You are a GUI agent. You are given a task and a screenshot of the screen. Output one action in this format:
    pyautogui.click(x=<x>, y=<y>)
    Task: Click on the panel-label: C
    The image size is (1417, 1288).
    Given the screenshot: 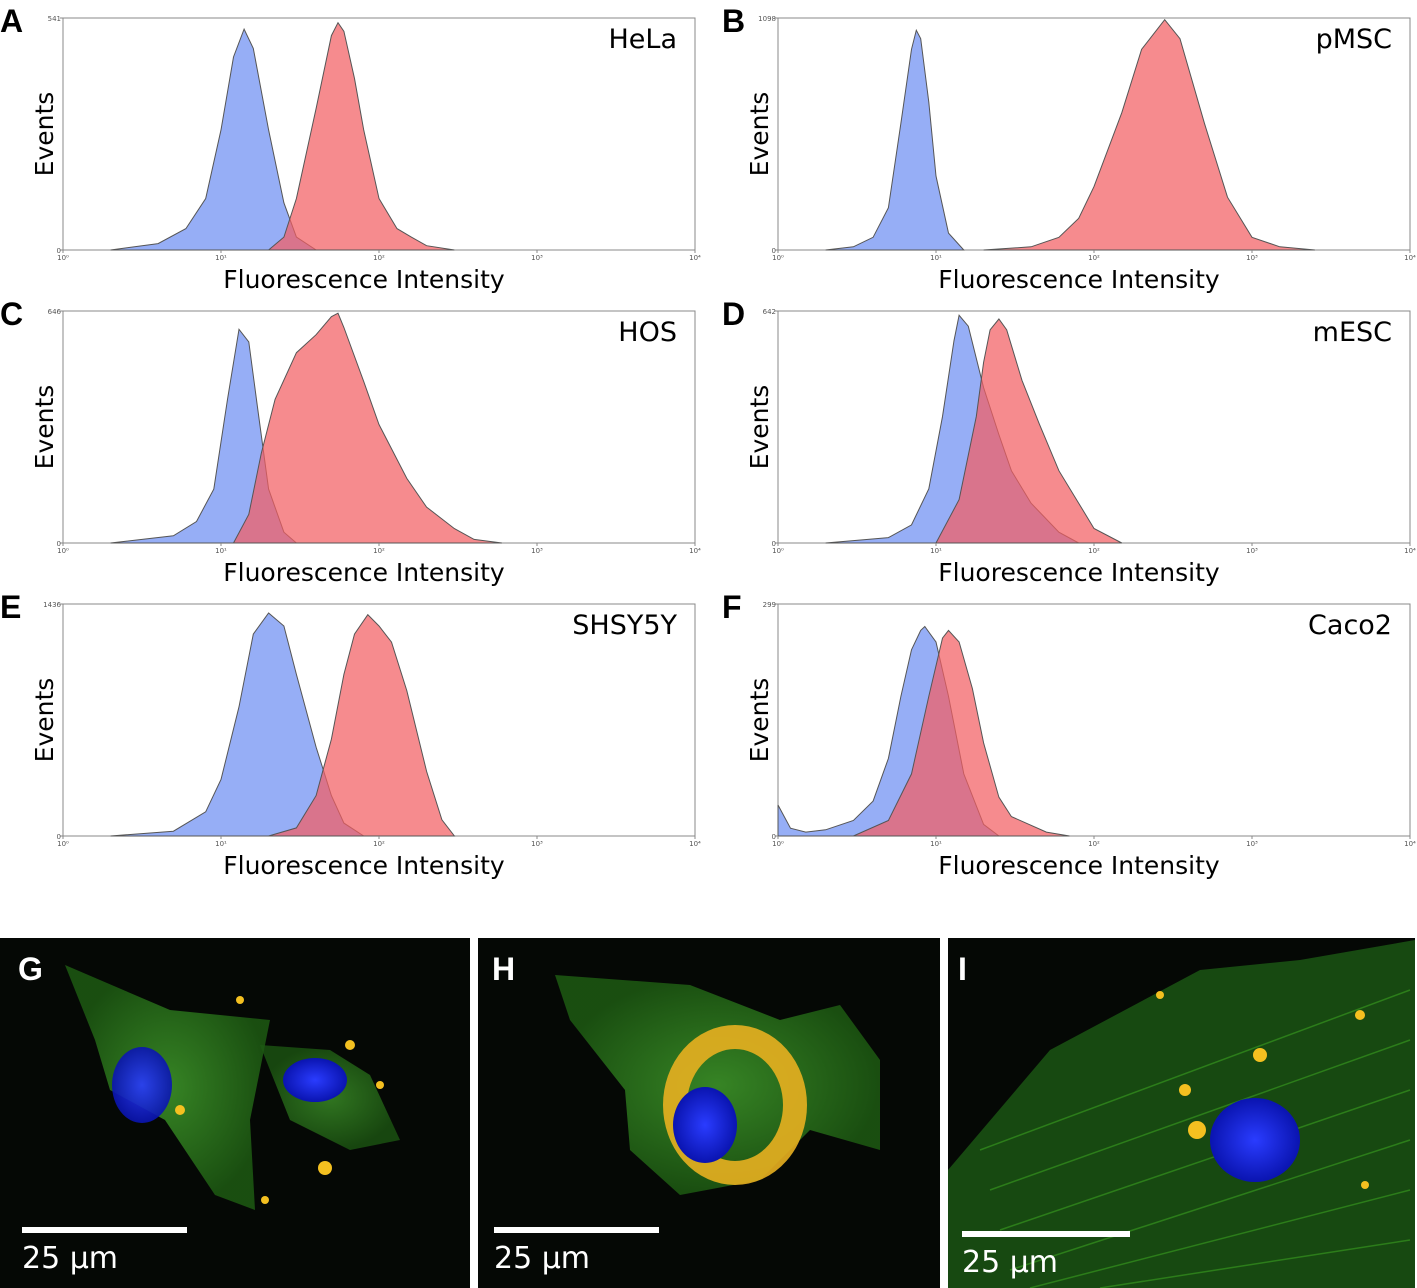 What is the action you would take?
    pyautogui.click(x=11, y=314)
    